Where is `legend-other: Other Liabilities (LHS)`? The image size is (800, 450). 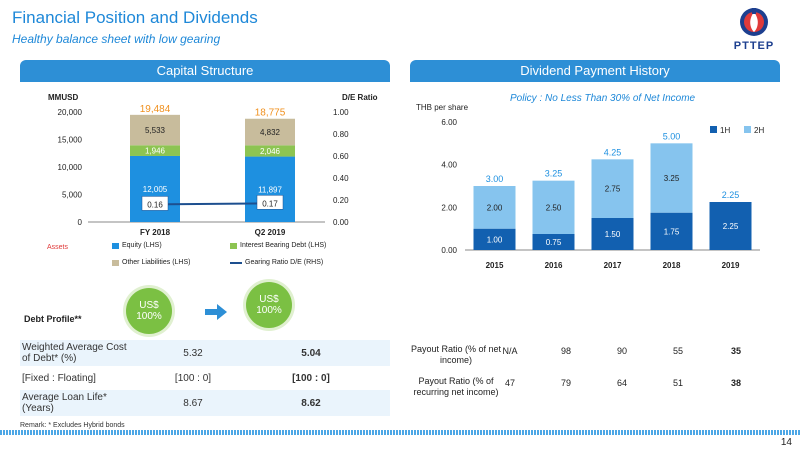
legend-other: Other Liabilities (LHS) is located at coordinates (151, 262).